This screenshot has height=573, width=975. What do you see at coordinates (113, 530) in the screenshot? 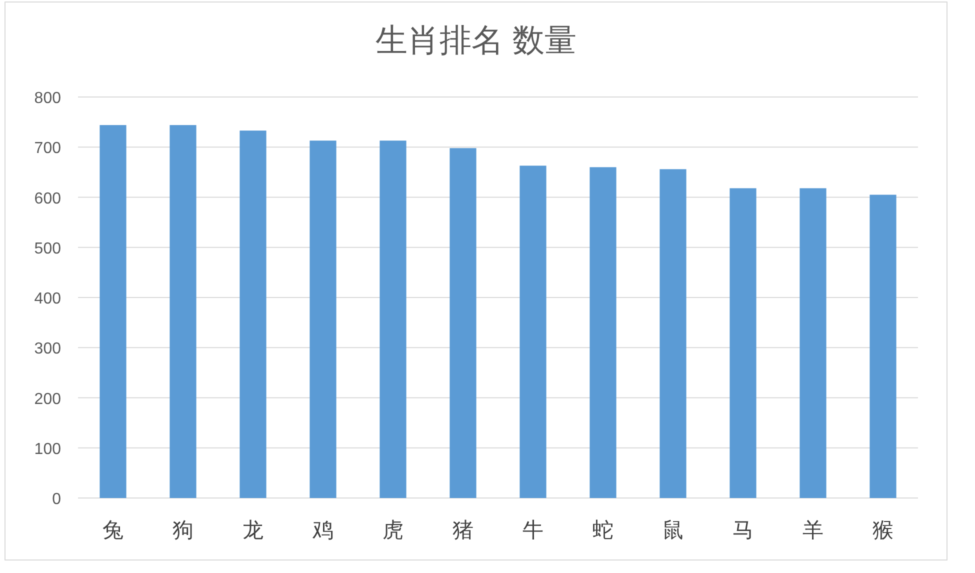
I see `x-tick-label: 兔` at bounding box center [113, 530].